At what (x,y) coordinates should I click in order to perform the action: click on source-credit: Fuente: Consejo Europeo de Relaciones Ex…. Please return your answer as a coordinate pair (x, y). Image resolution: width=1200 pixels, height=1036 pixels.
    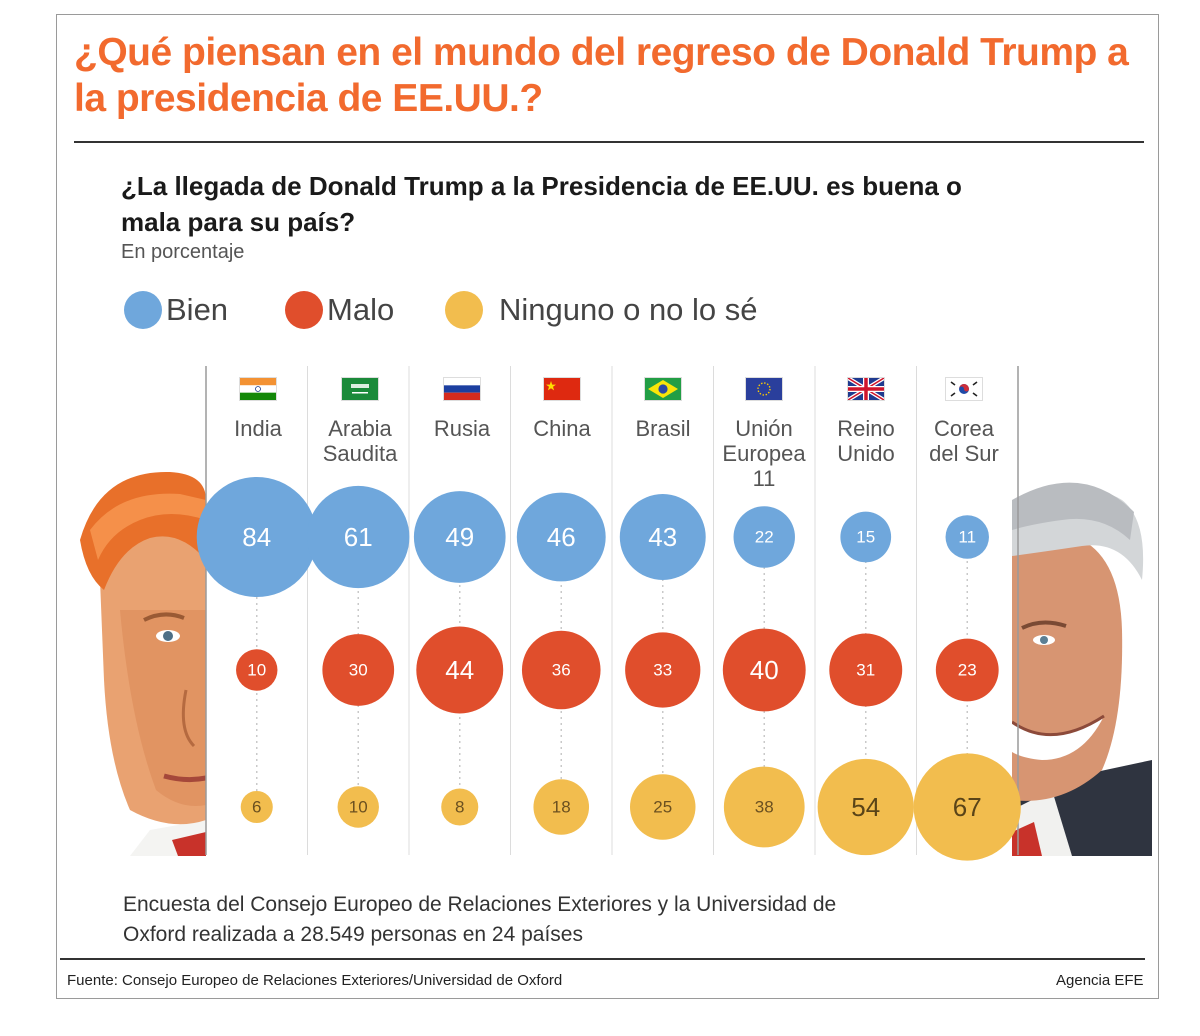
    Looking at the image, I should click on (315, 980).